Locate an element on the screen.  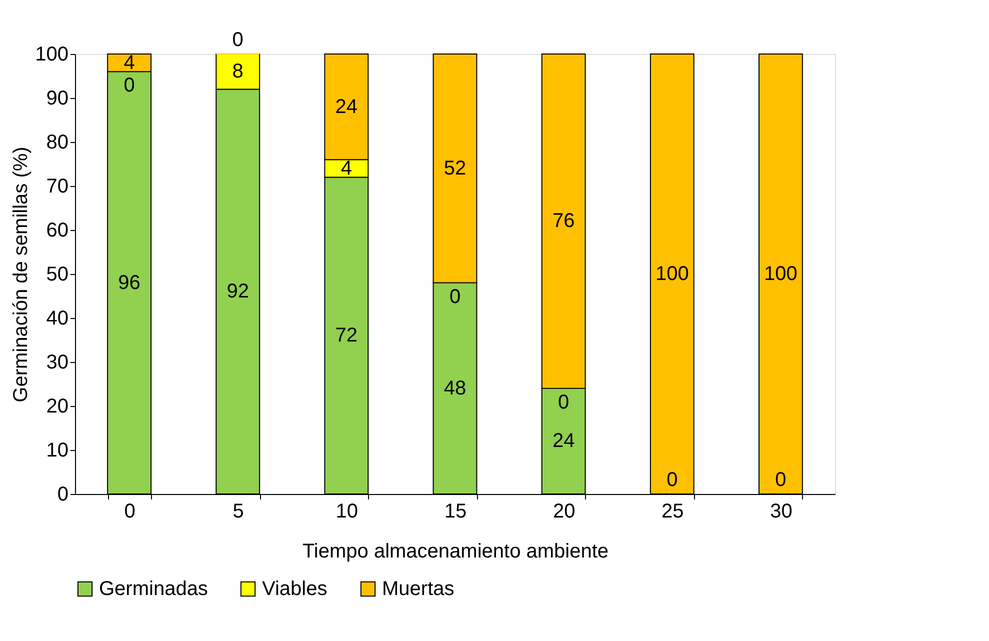
y-tick-label: 100 is located at coordinates (51, 55).